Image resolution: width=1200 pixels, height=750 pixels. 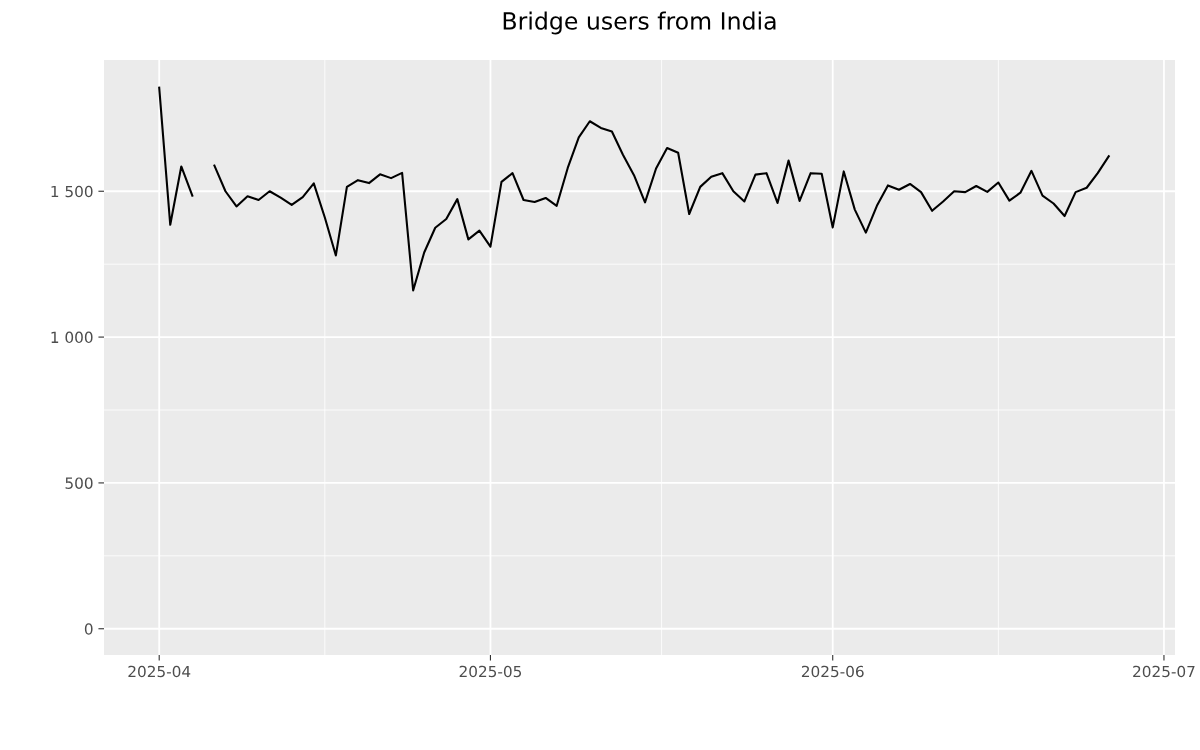 What do you see at coordinates (72, 337) in the screenshot?
I see `y-tick-label: 1 000` at bounding box center [72, 337].